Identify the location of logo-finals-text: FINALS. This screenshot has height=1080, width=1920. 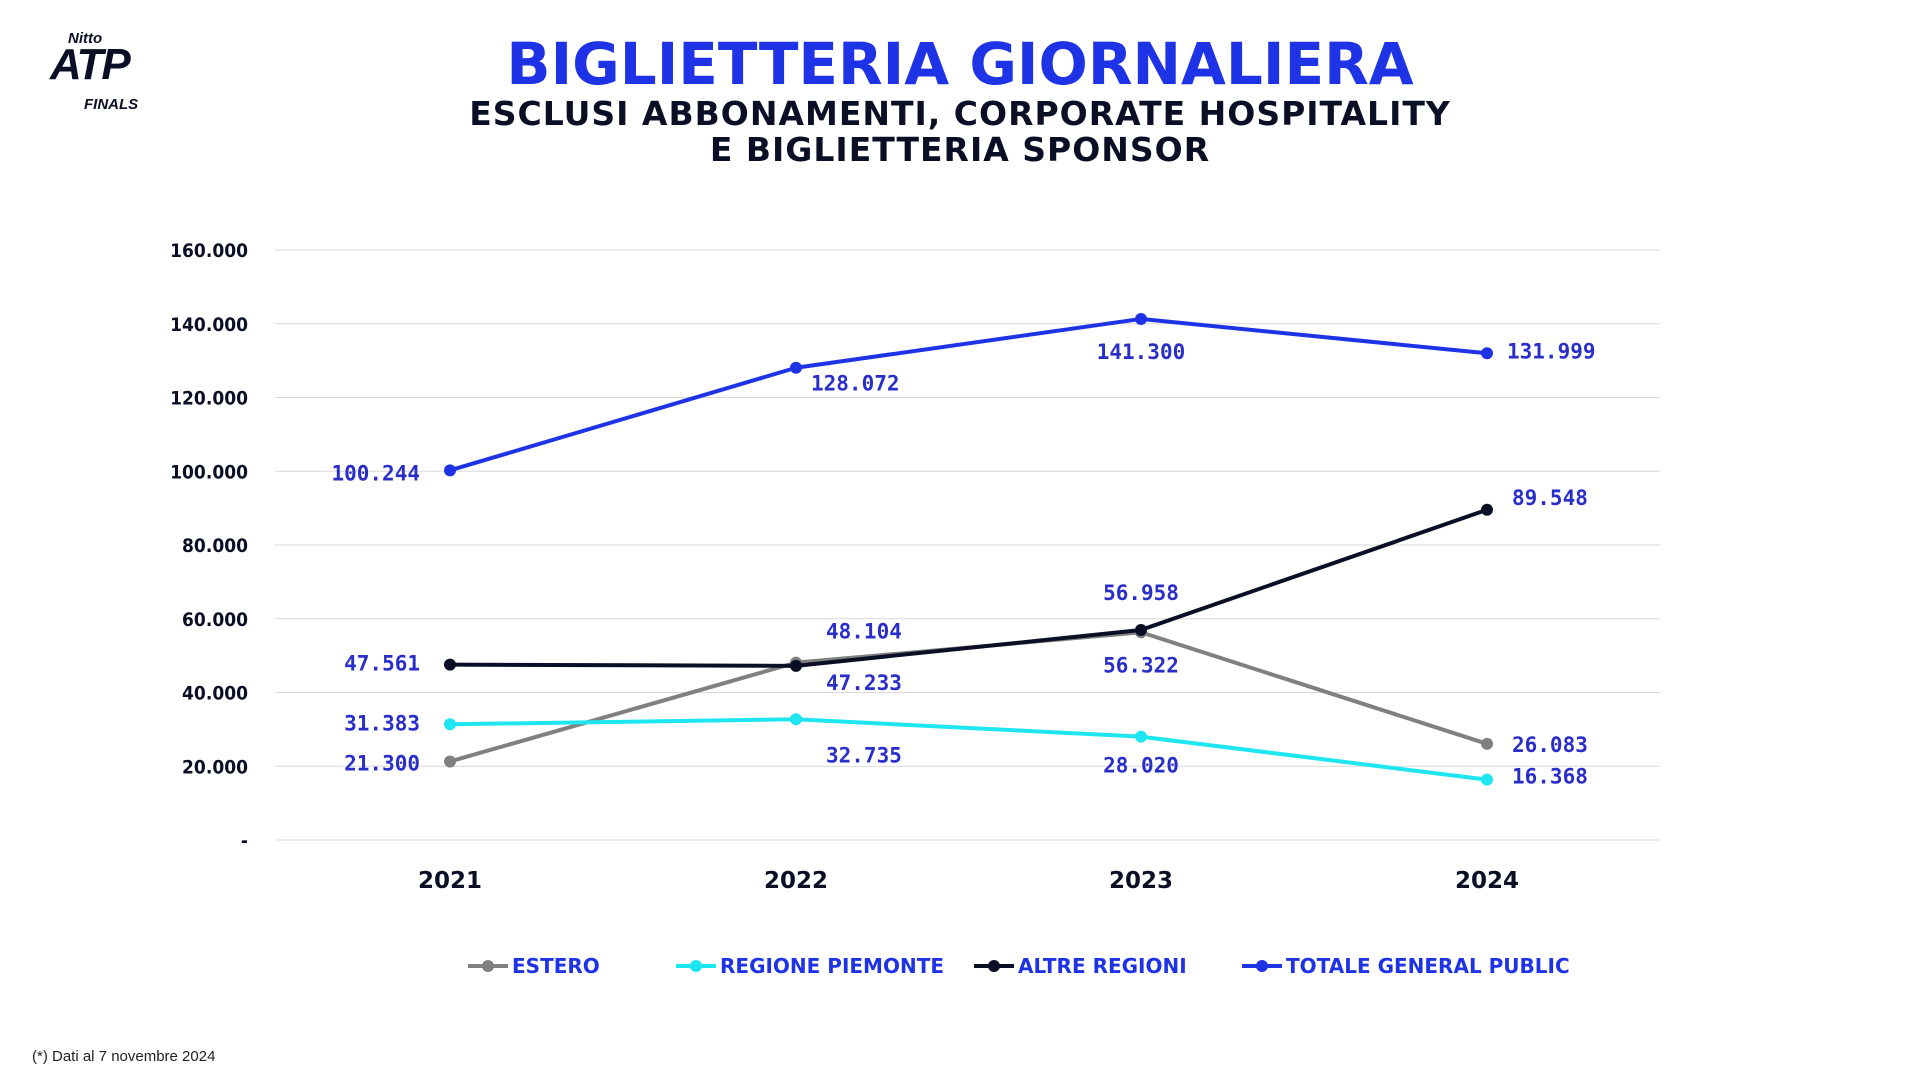
(111, 104).